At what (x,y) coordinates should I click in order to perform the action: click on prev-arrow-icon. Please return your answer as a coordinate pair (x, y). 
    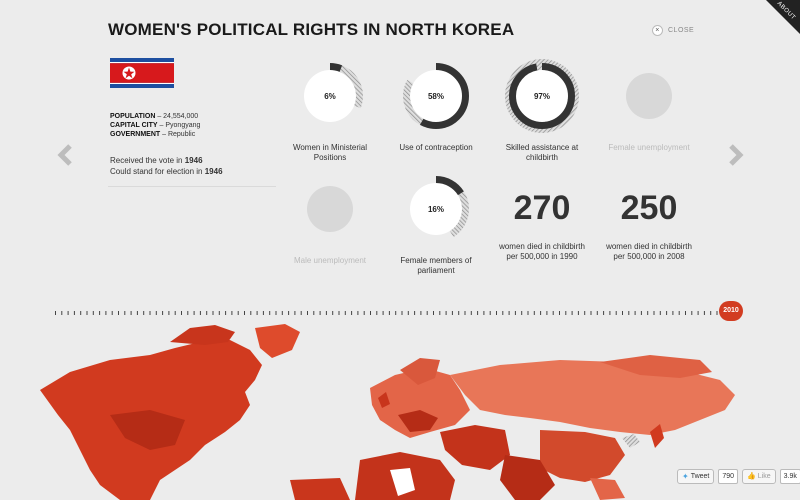
    Looking at the image, I should click on (65, 155).